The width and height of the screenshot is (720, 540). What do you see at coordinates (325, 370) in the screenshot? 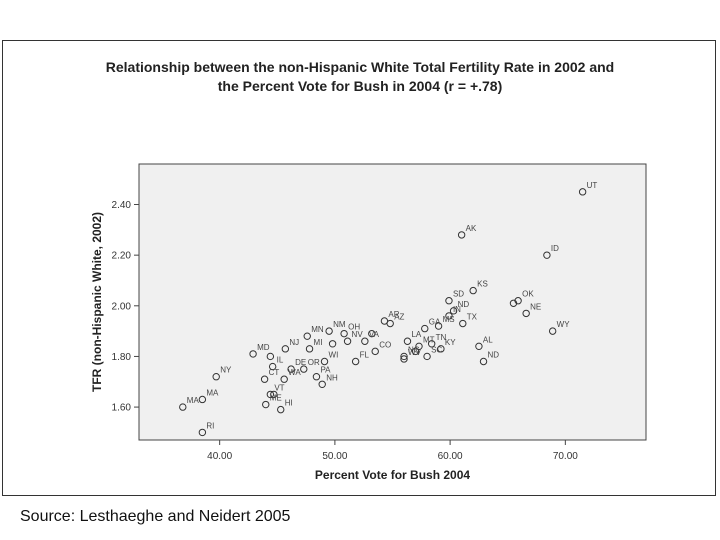
I see `point-label: PA` at bounding box center [325, 370].